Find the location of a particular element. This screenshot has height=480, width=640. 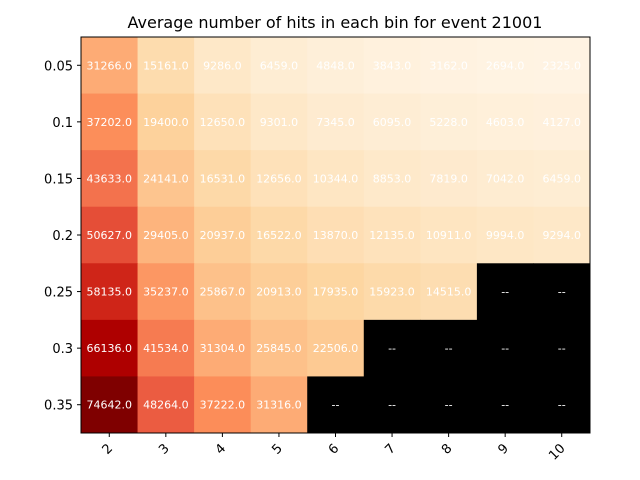

cell-value-label: 12135.0 is located at coordinates (392, 235).